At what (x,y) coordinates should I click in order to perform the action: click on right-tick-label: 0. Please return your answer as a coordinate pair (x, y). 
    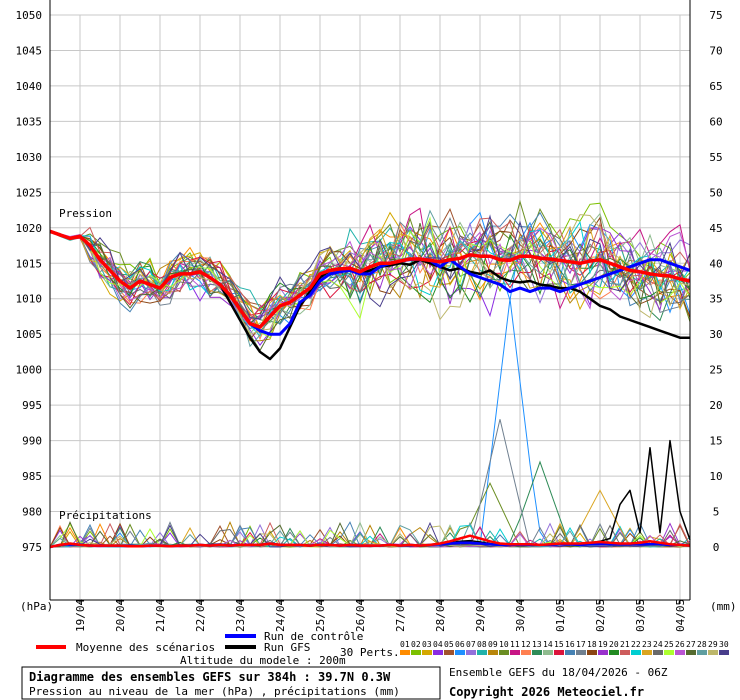
    Looking at the image, I should click on (716, 547).